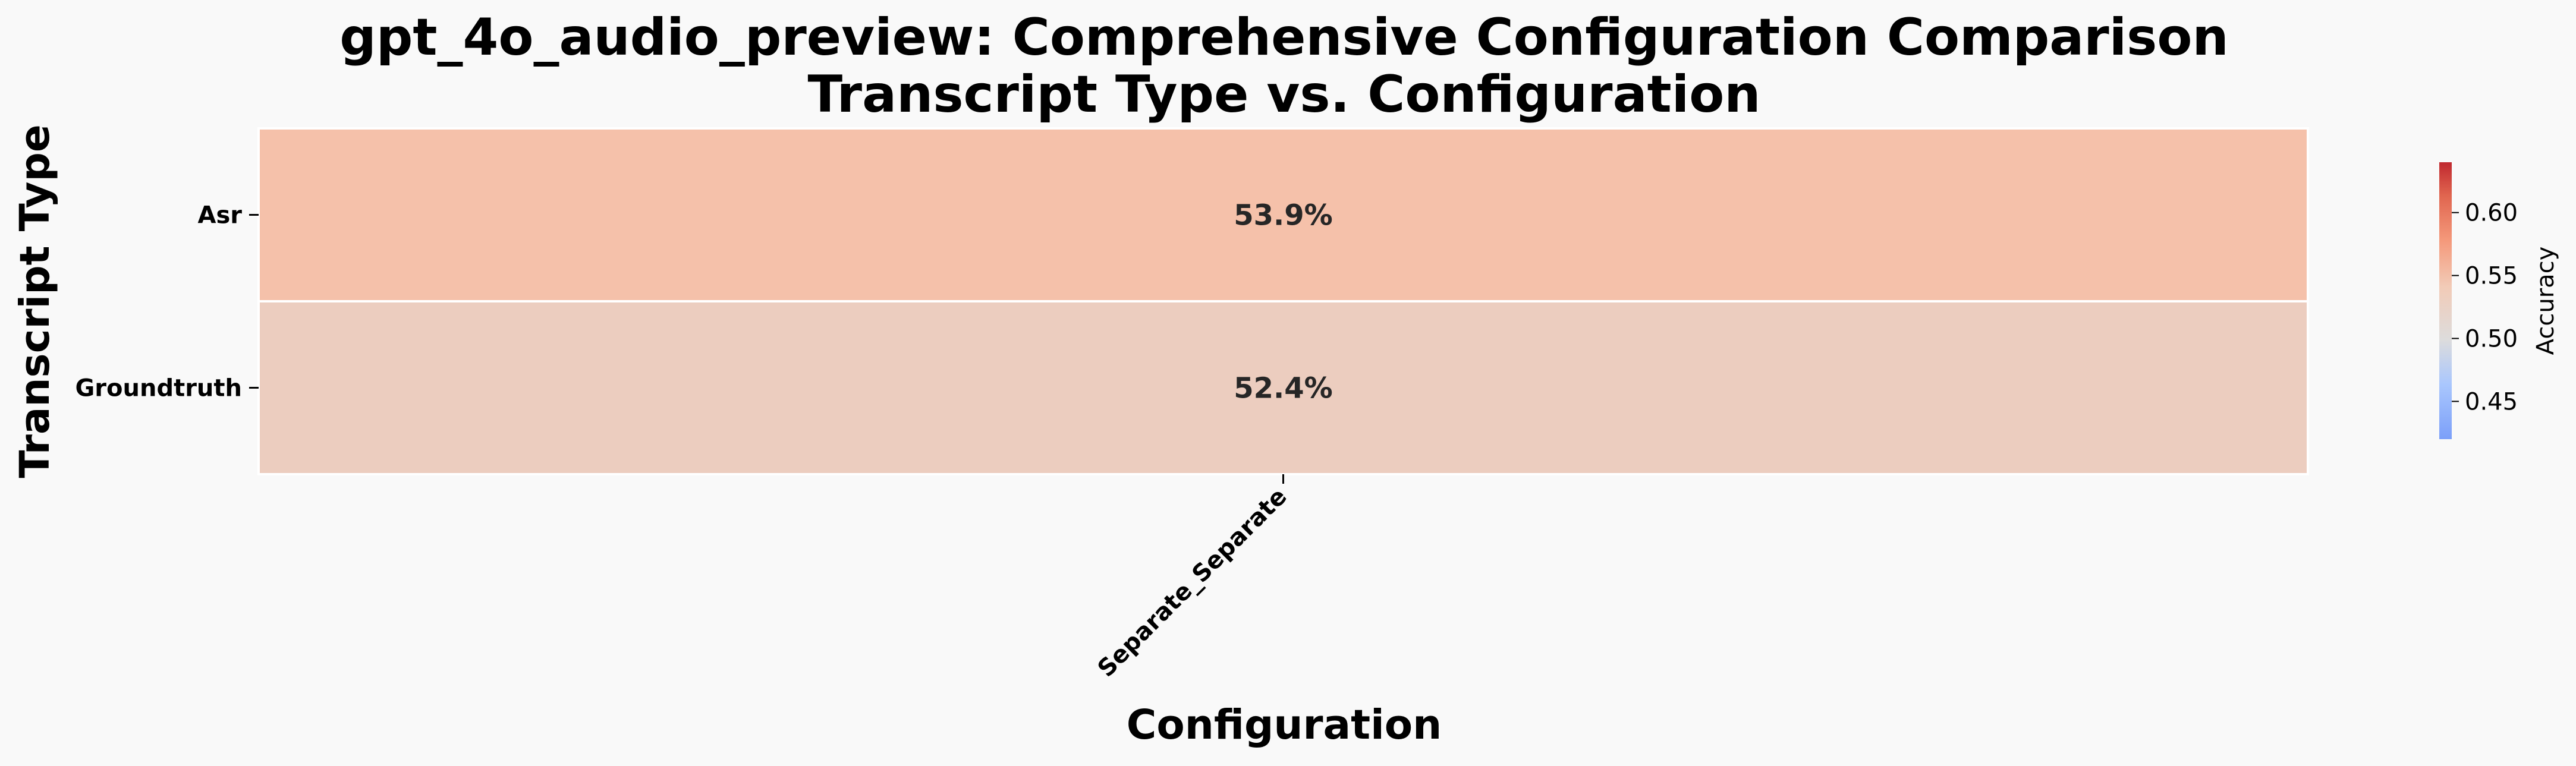  What do you see at coordinates (35, 301) in the screenshot?
I see `y-axis-label: Transcript Type` at bounding box center [35, 301].